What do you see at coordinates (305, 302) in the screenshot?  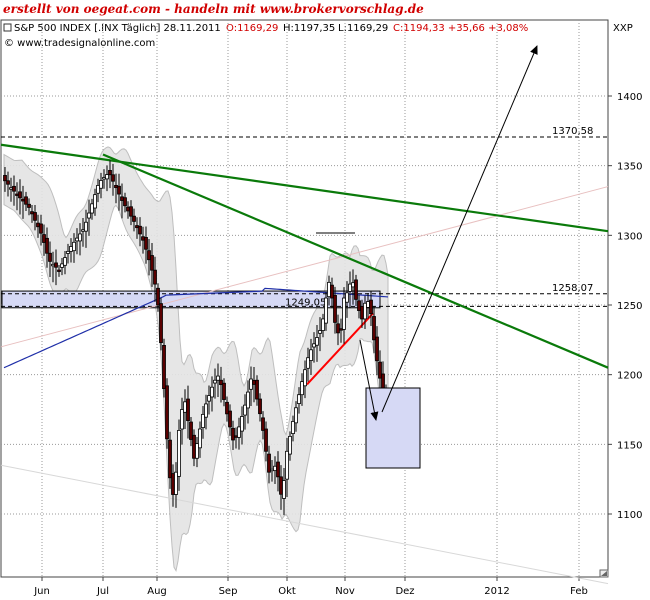 I see `level-label-2: 1249,05` at bounding box center [305, 302].